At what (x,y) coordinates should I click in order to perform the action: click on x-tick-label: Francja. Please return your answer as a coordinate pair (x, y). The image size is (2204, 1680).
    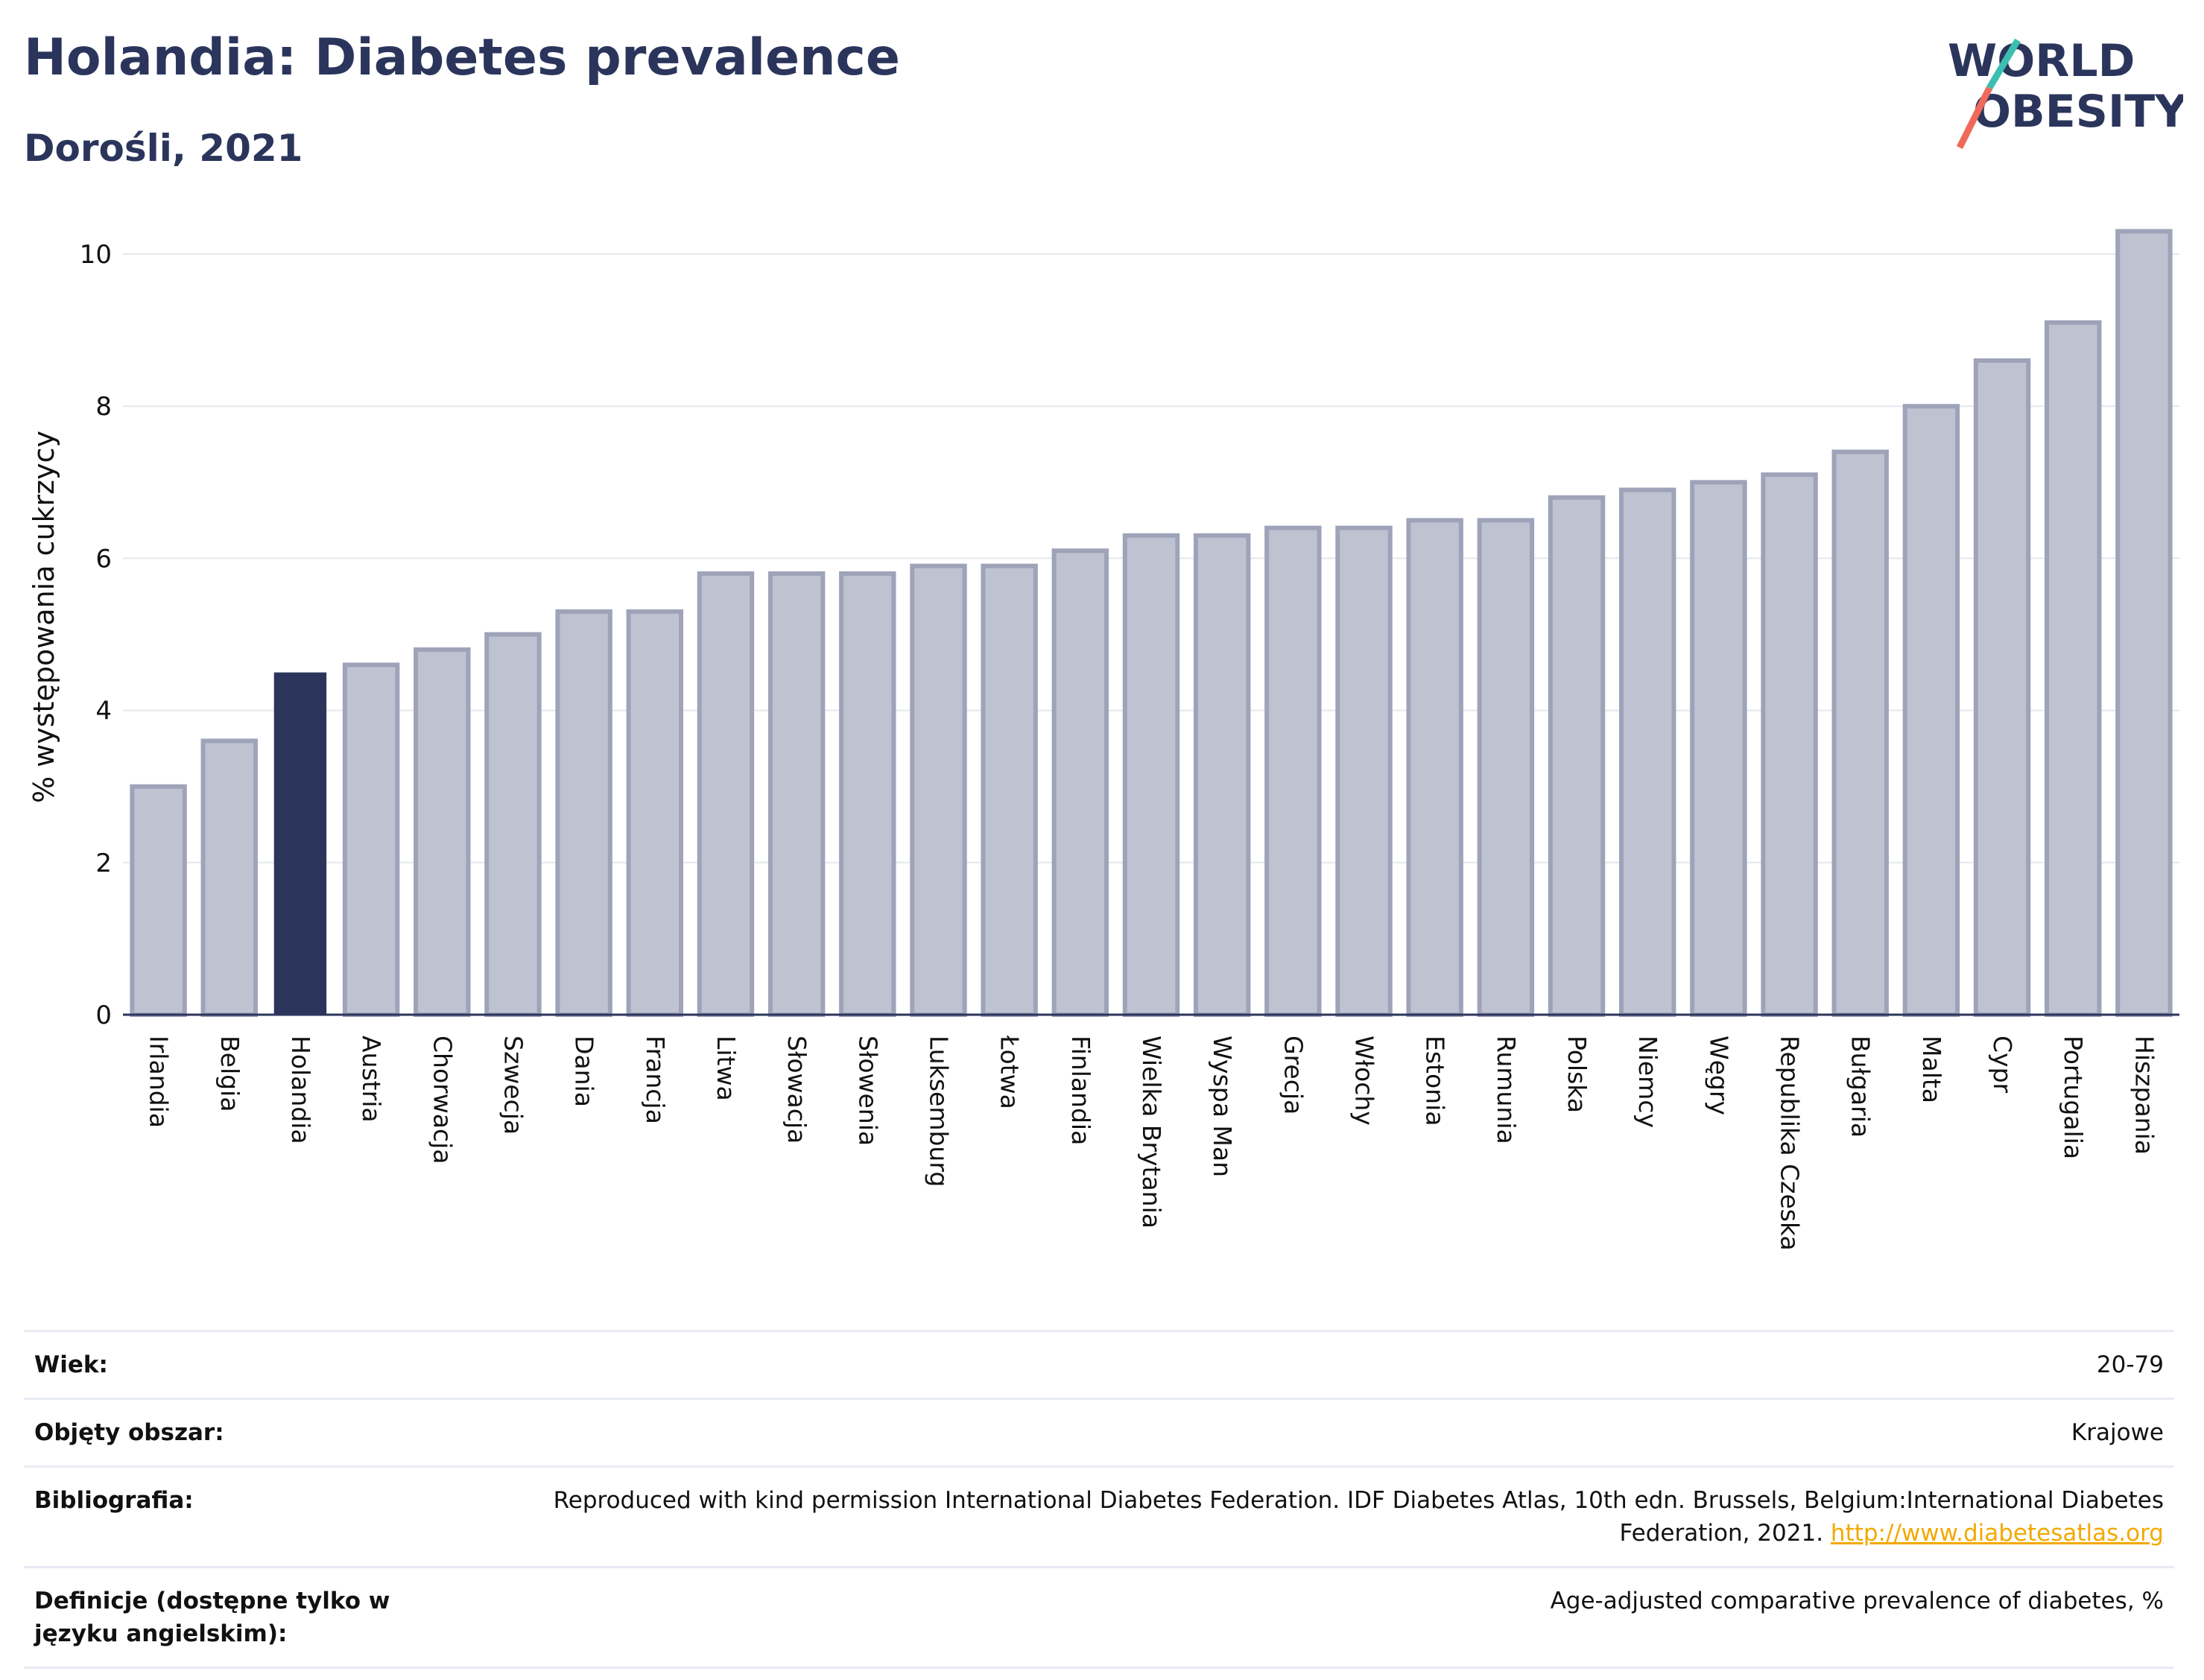
    Looking at the image, I should click on (655, 1080).